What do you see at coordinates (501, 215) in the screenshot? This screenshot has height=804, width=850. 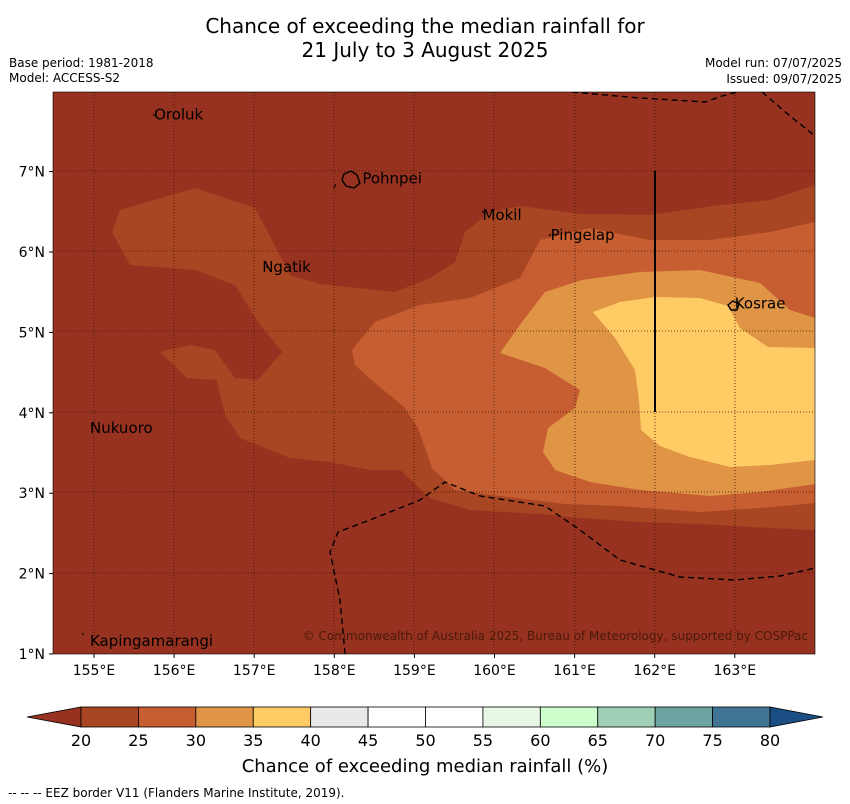 I see `place-label: Mokil` at bounding box center [501, 215].